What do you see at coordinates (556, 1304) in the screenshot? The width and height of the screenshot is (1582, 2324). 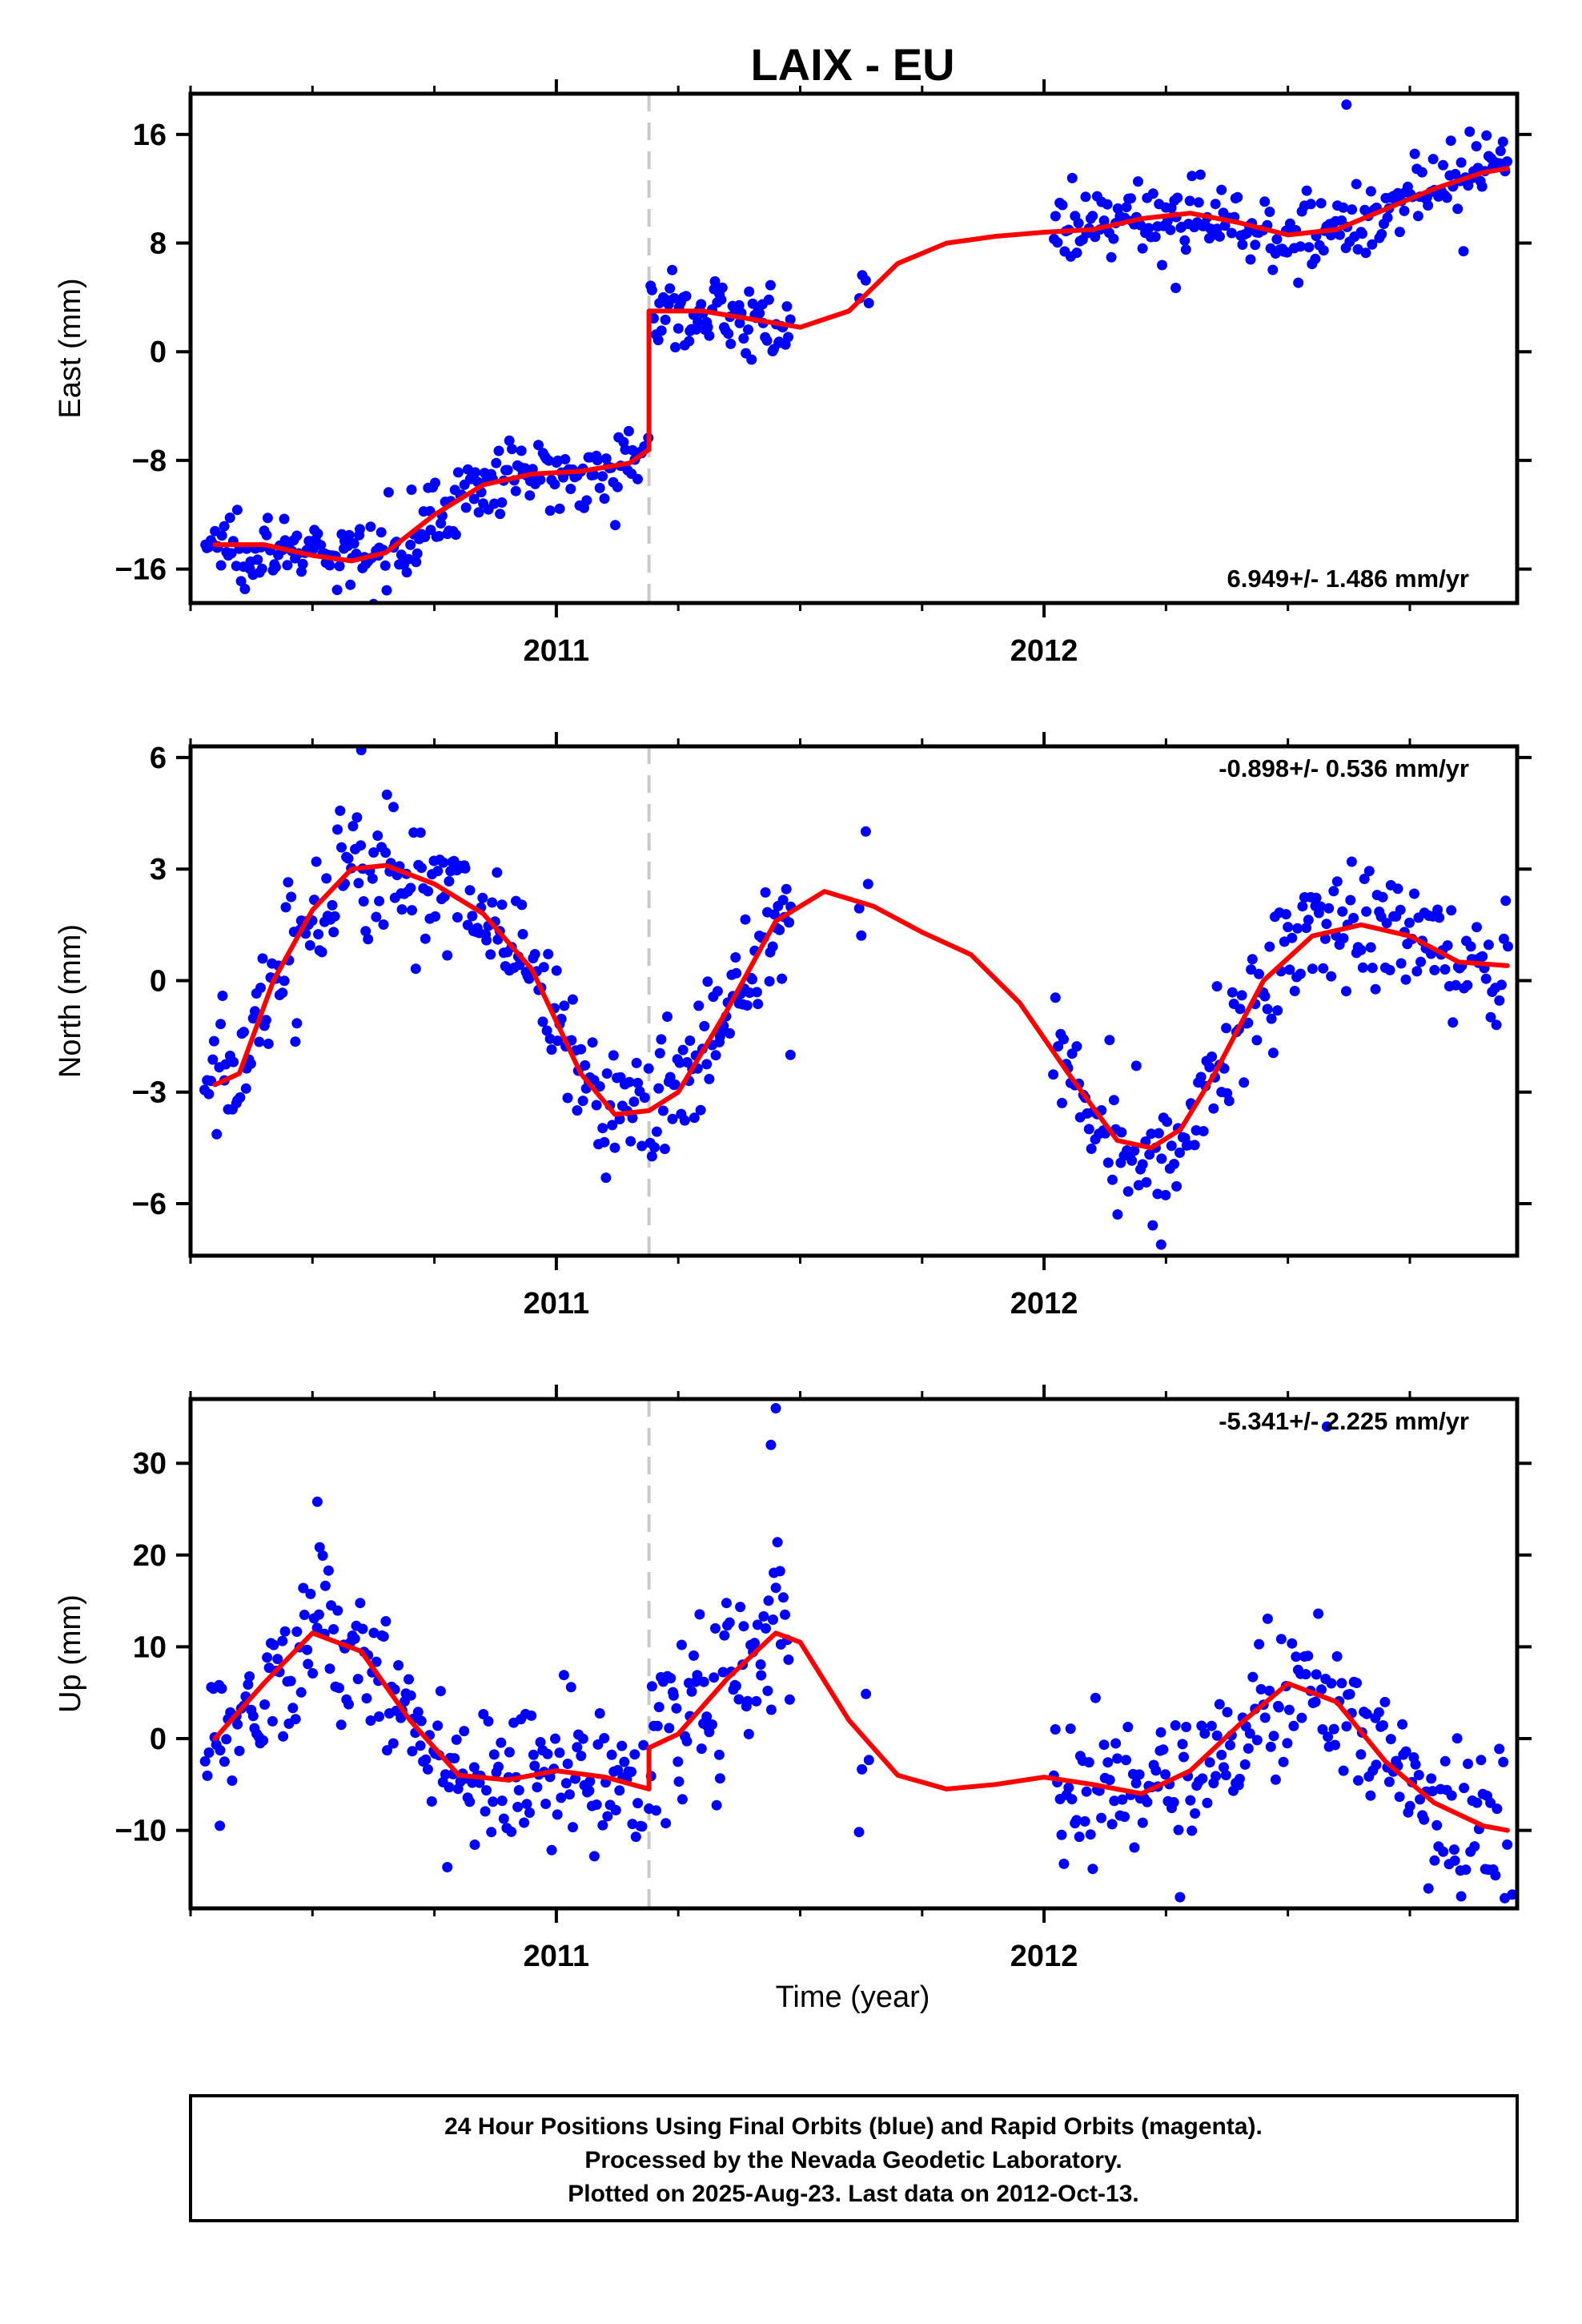 I see `x-tick-label: 2011` at bounding box center [556, 1304].